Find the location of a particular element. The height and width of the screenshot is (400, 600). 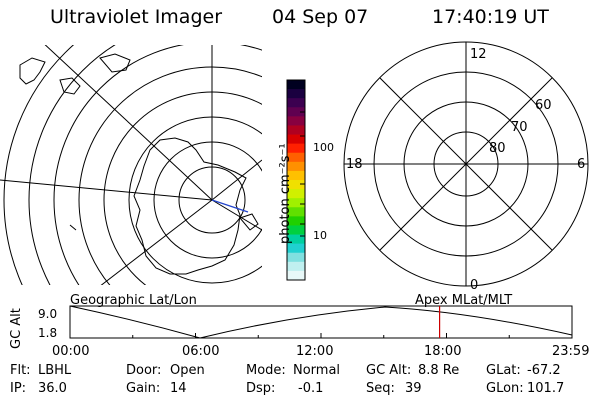

mlt-label-0: 0 is located at coordinates (474, 285).